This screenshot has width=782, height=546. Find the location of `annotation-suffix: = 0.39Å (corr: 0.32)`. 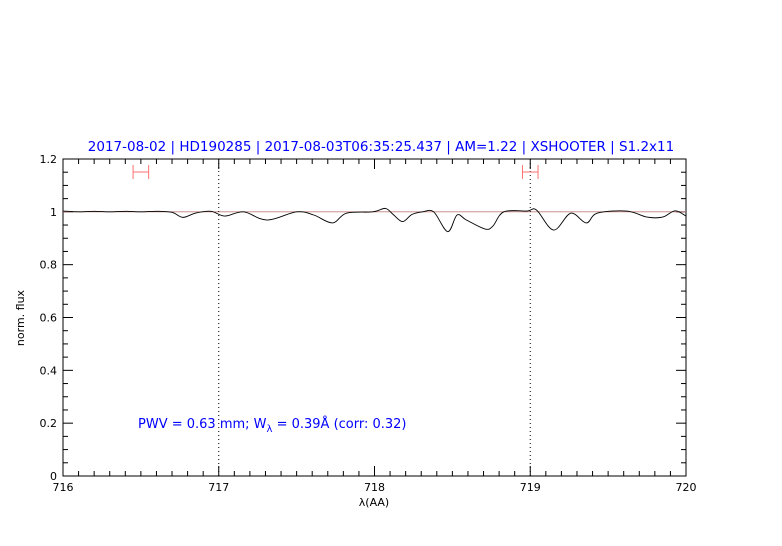

annotation-suffix: = 0.39Å (corr: 0.32) is located at coordinates (339, 424).